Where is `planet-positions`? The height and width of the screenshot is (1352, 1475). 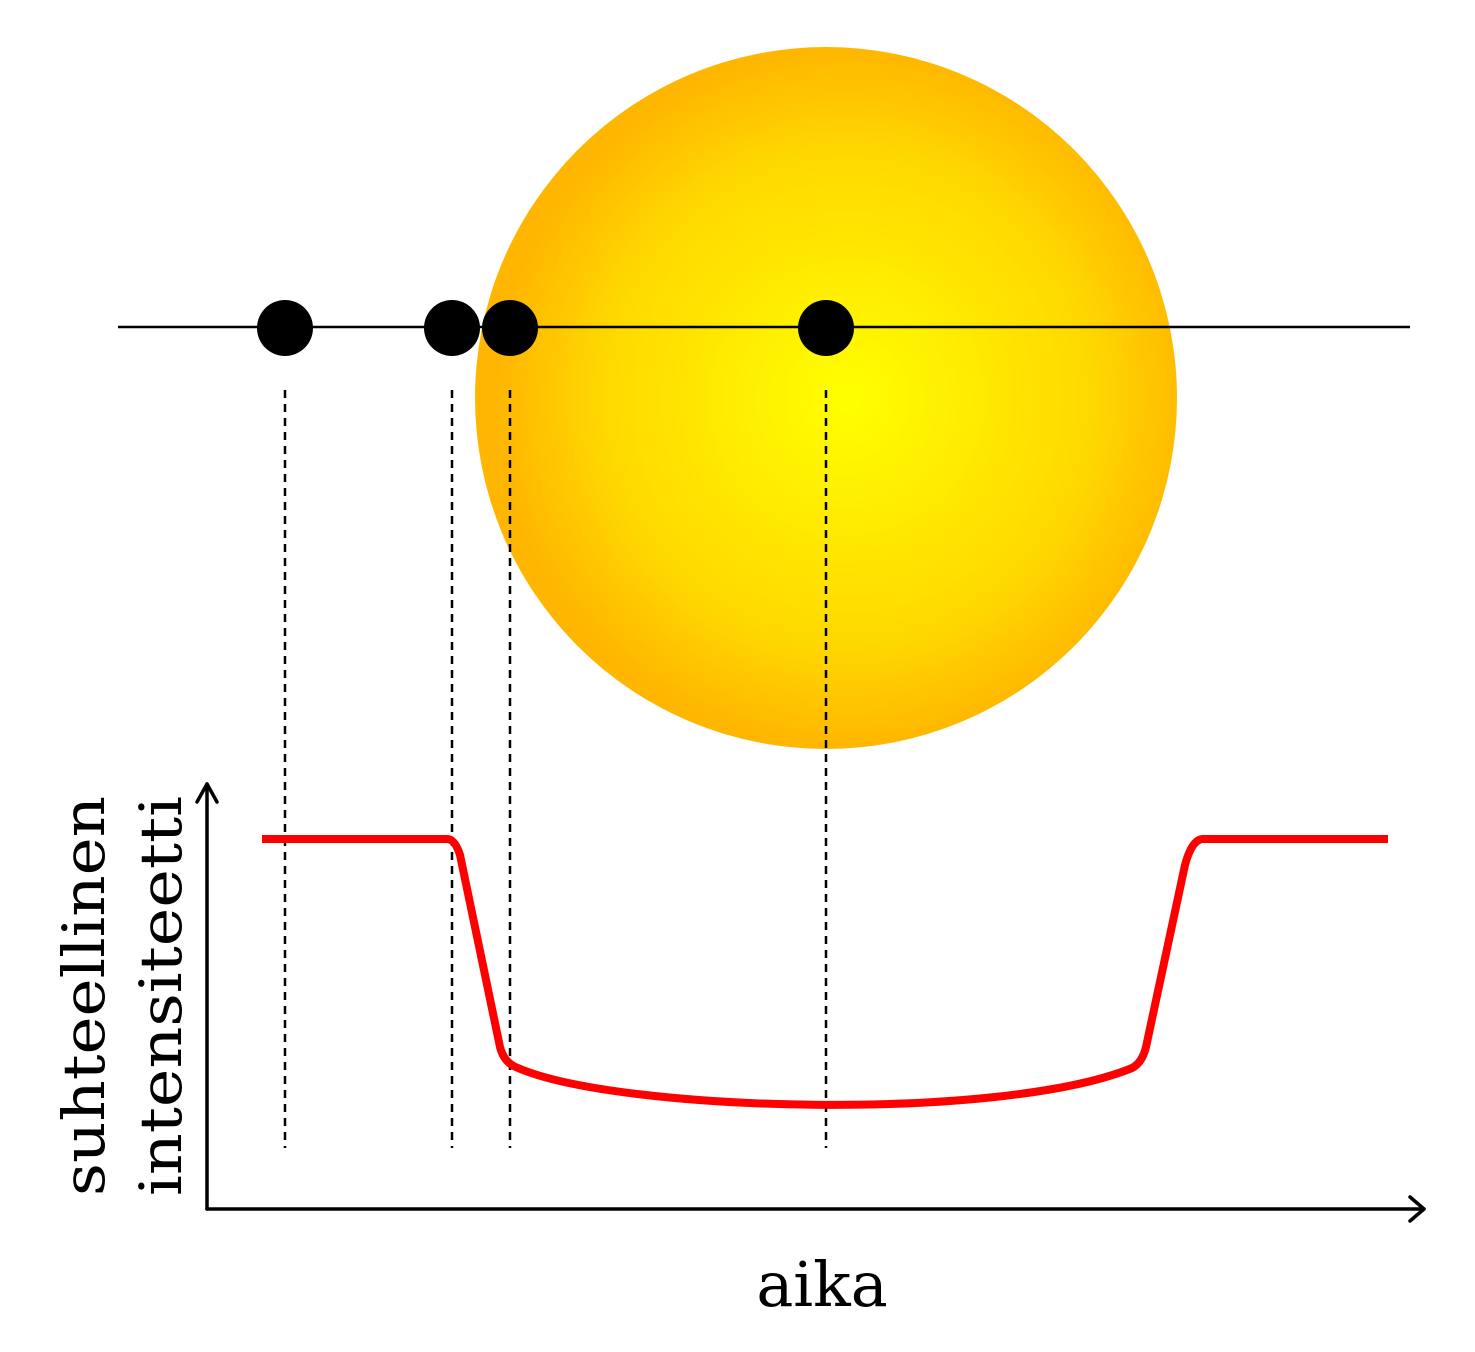 planet-positions is located at coordinates (555, 328).